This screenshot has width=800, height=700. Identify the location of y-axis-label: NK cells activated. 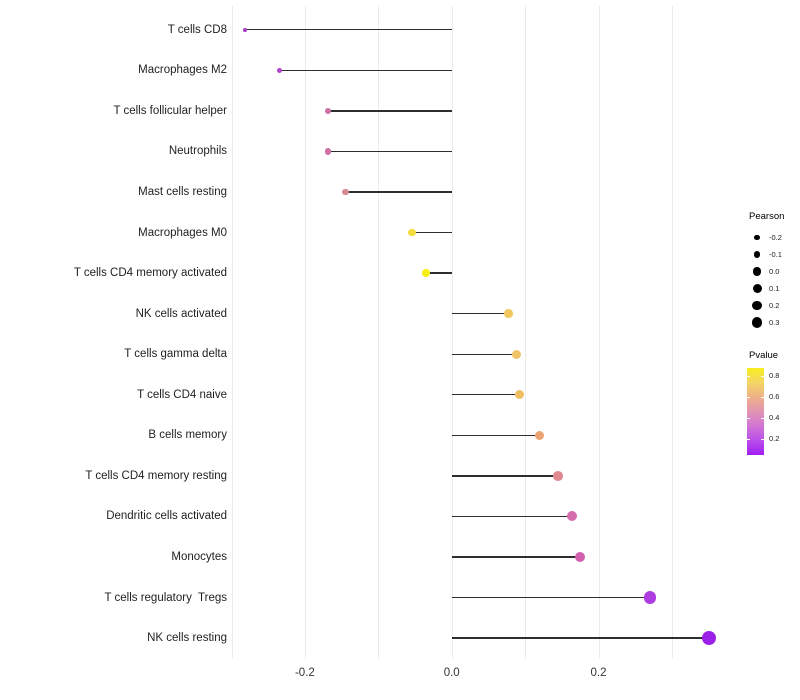
(181, 313).